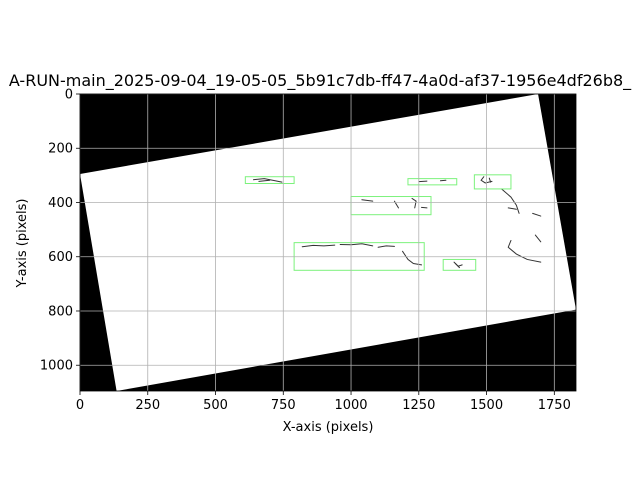 This screenshot has width=640, height=480. I want to click on x-tick-label: 0, so click(80, 405).